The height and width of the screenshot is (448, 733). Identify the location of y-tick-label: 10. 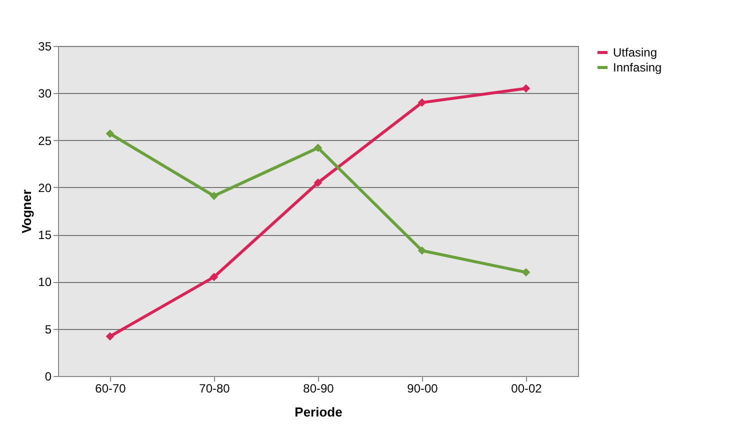
(45, 282).